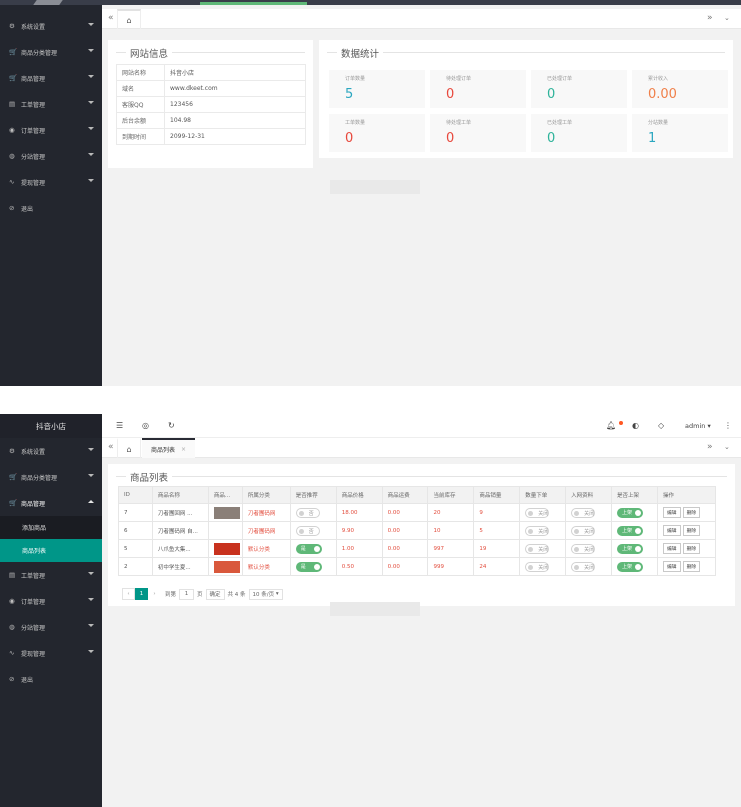 Image resolution: width=741 pixels, height=807 pixels. Describe the element at coordinates (652, 138) in the screenshot. I see `stat-value: 1` at that location.